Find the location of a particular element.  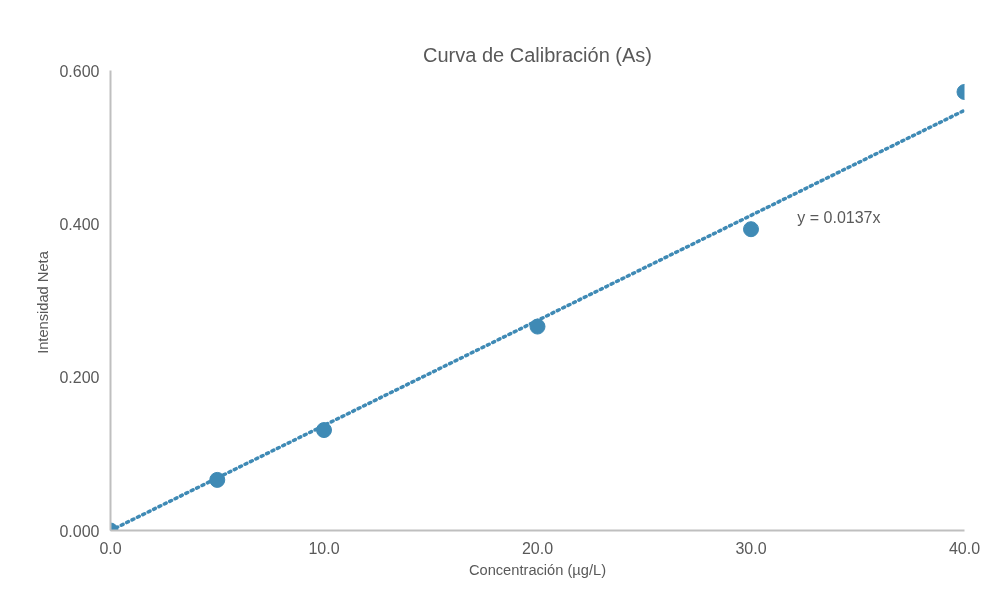

chart-title: Curva de Calibración (As) is located at coordinates (537, 54).